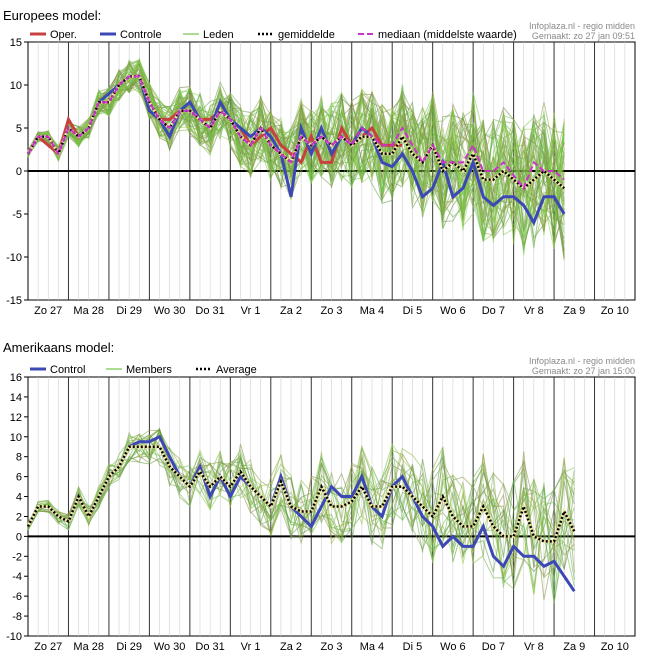  I want to click on made-label: Gemaakt: zo 27 jan 09:51, so click(583, 36).